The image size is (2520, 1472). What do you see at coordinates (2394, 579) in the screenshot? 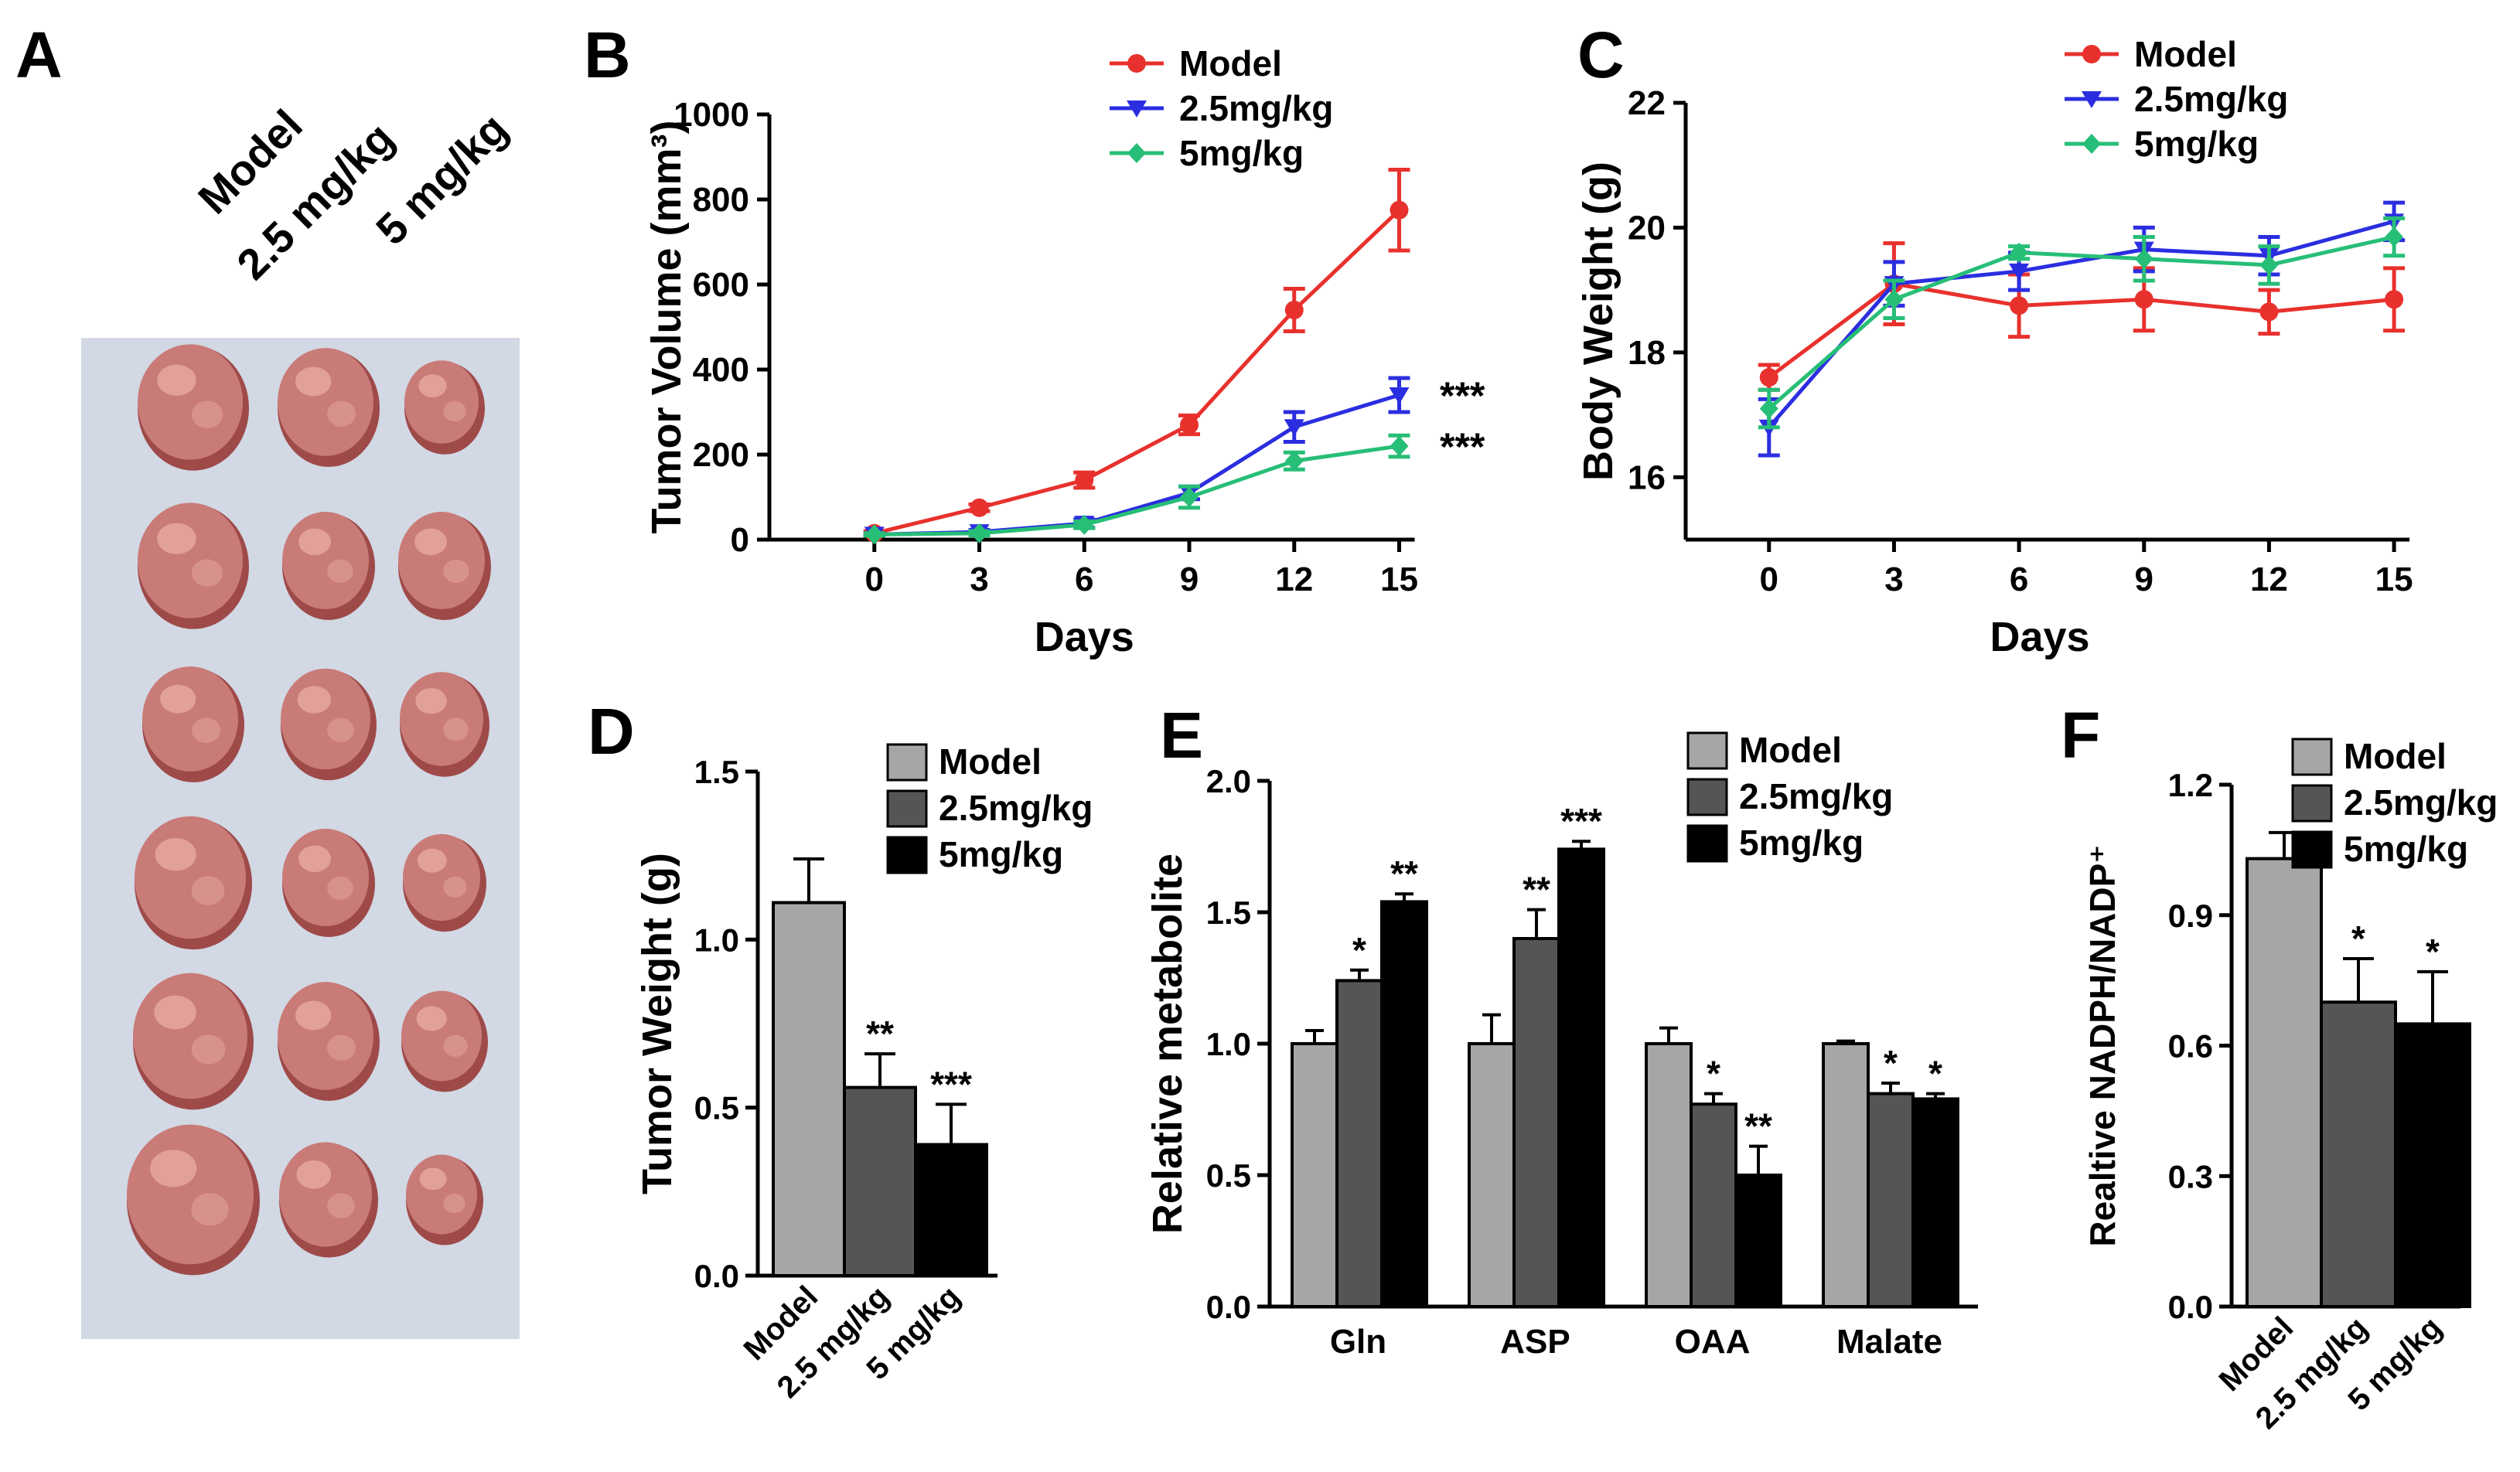
I see `x-tick-label: 15` at bounding box center [2394, 579].